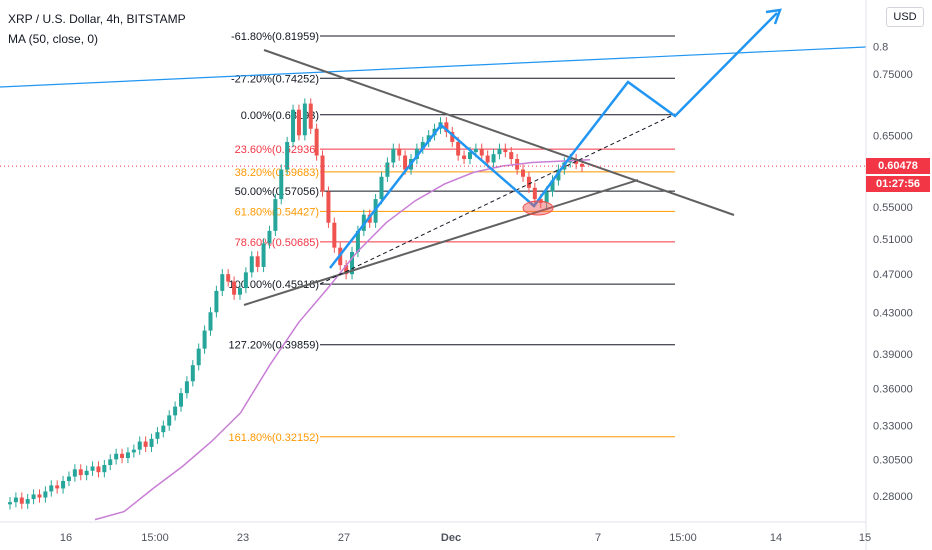 The width and height of the screenshot is (932, 550). What do you see at coordinates (898, 166) in the screenshot?
I see `last-price-badge: 0.60478` at bounding box center [898, 166].